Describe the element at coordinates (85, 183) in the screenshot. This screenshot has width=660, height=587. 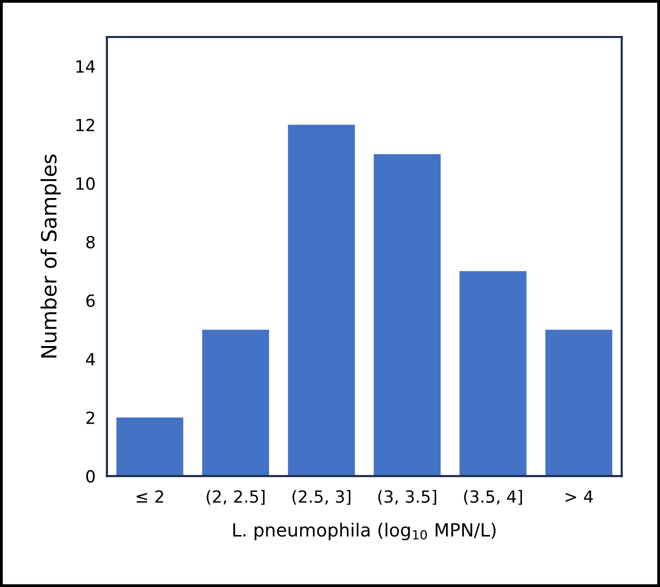
I see `y-tick-label: 10` at that location.